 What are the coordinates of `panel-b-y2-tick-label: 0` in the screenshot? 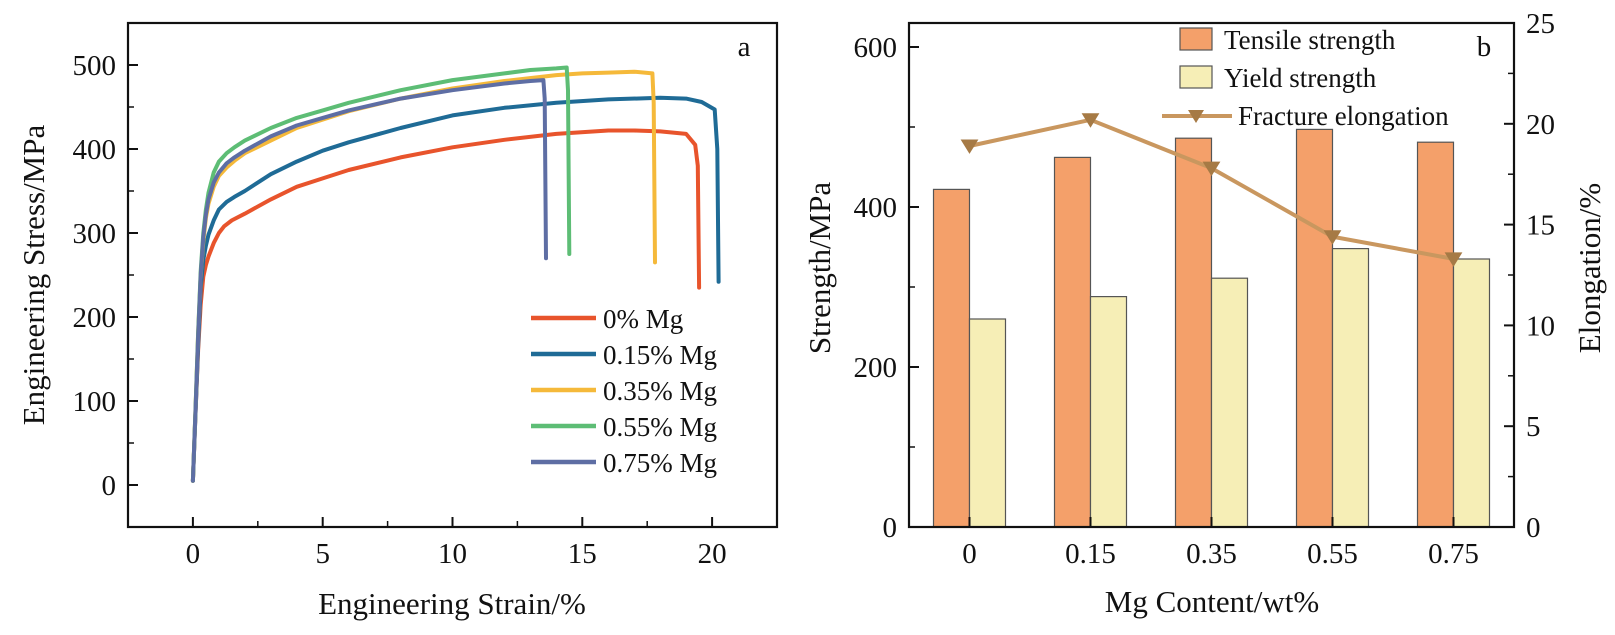 It's located at (1533, 528).